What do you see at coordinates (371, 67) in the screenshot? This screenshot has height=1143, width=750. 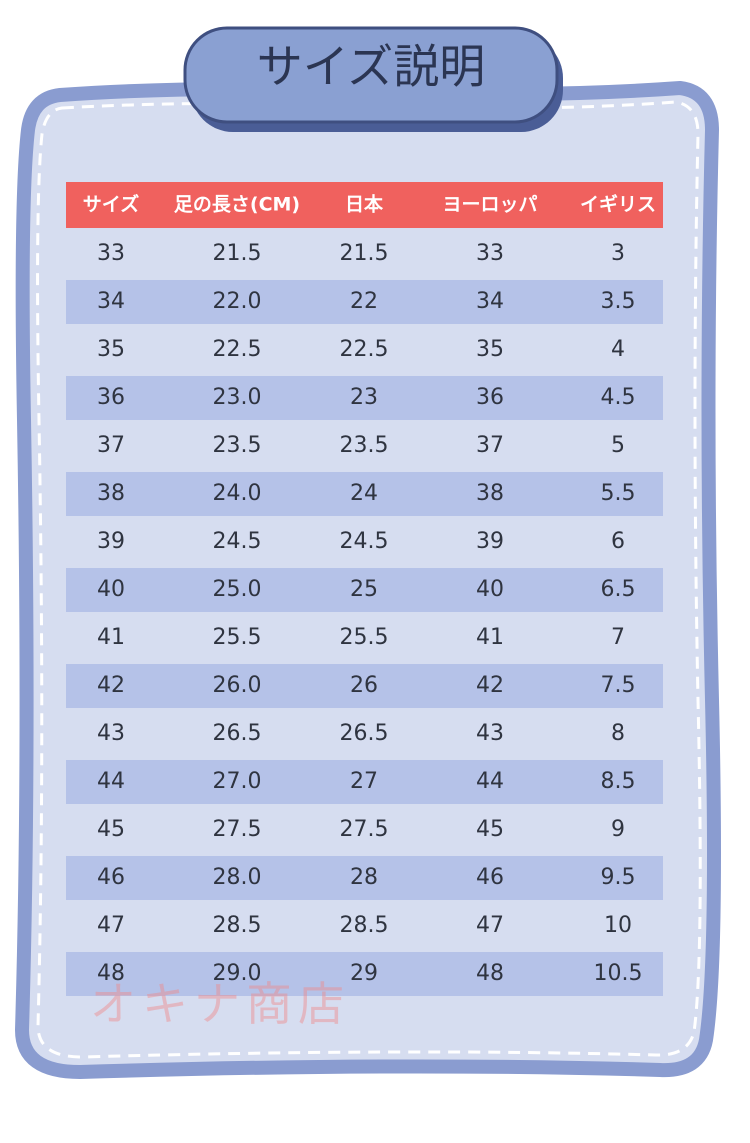 I see `title: サイズ説明` at bounding box center [371, 67].